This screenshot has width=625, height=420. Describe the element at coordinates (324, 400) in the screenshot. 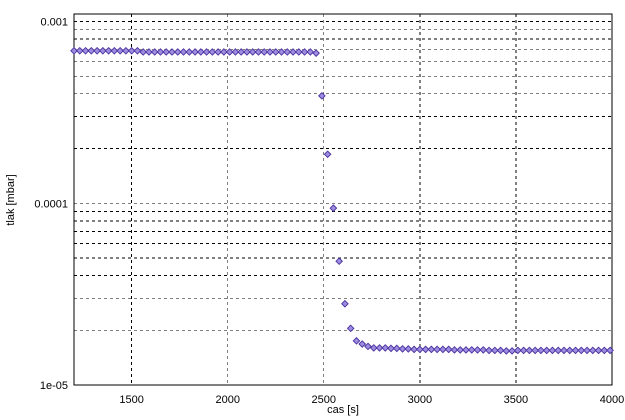

I see `x-tick-label: 2500` at that location.